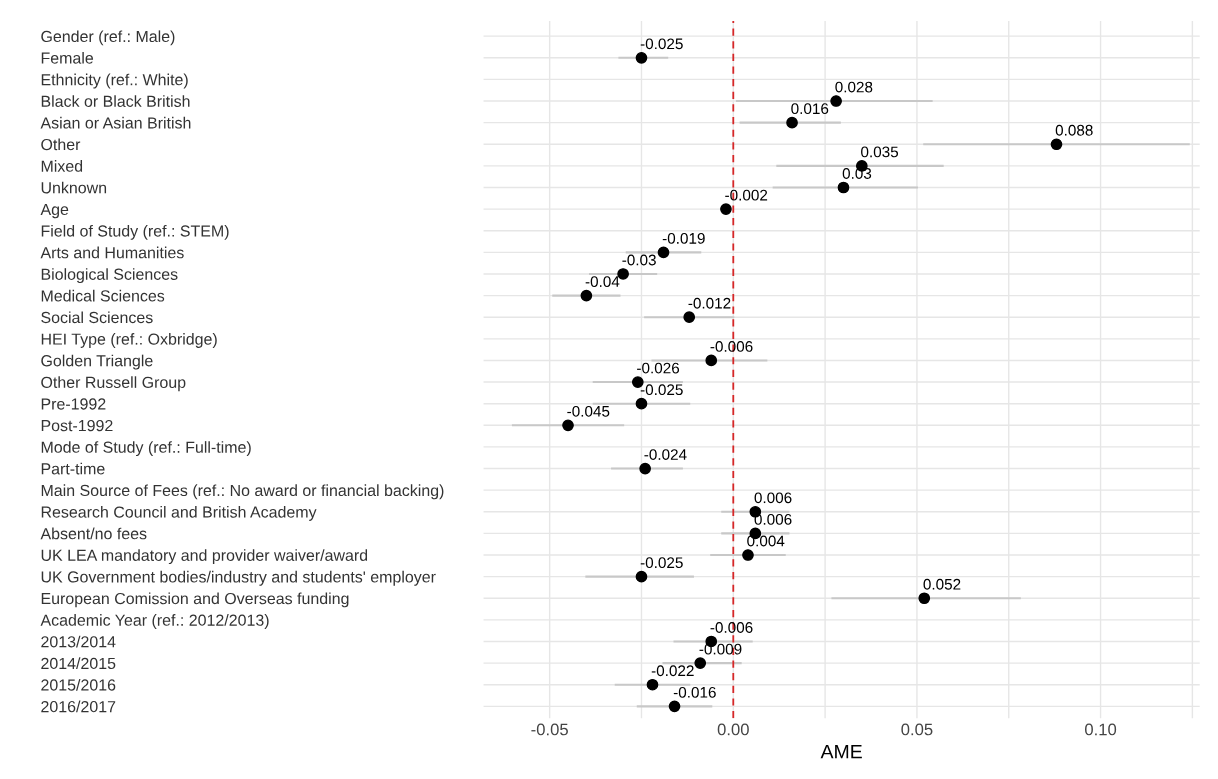 The image size is (1218, 779). What do you see at coordinates (67, 58) in the screenshot?
I see `y-tick-label: Female` at bounding box center [67, 58].